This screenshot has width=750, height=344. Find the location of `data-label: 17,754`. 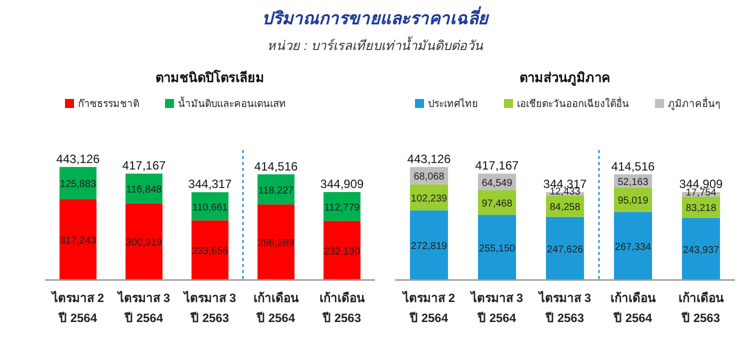

data-label: 17,754 is located at coordinates (701, 193).